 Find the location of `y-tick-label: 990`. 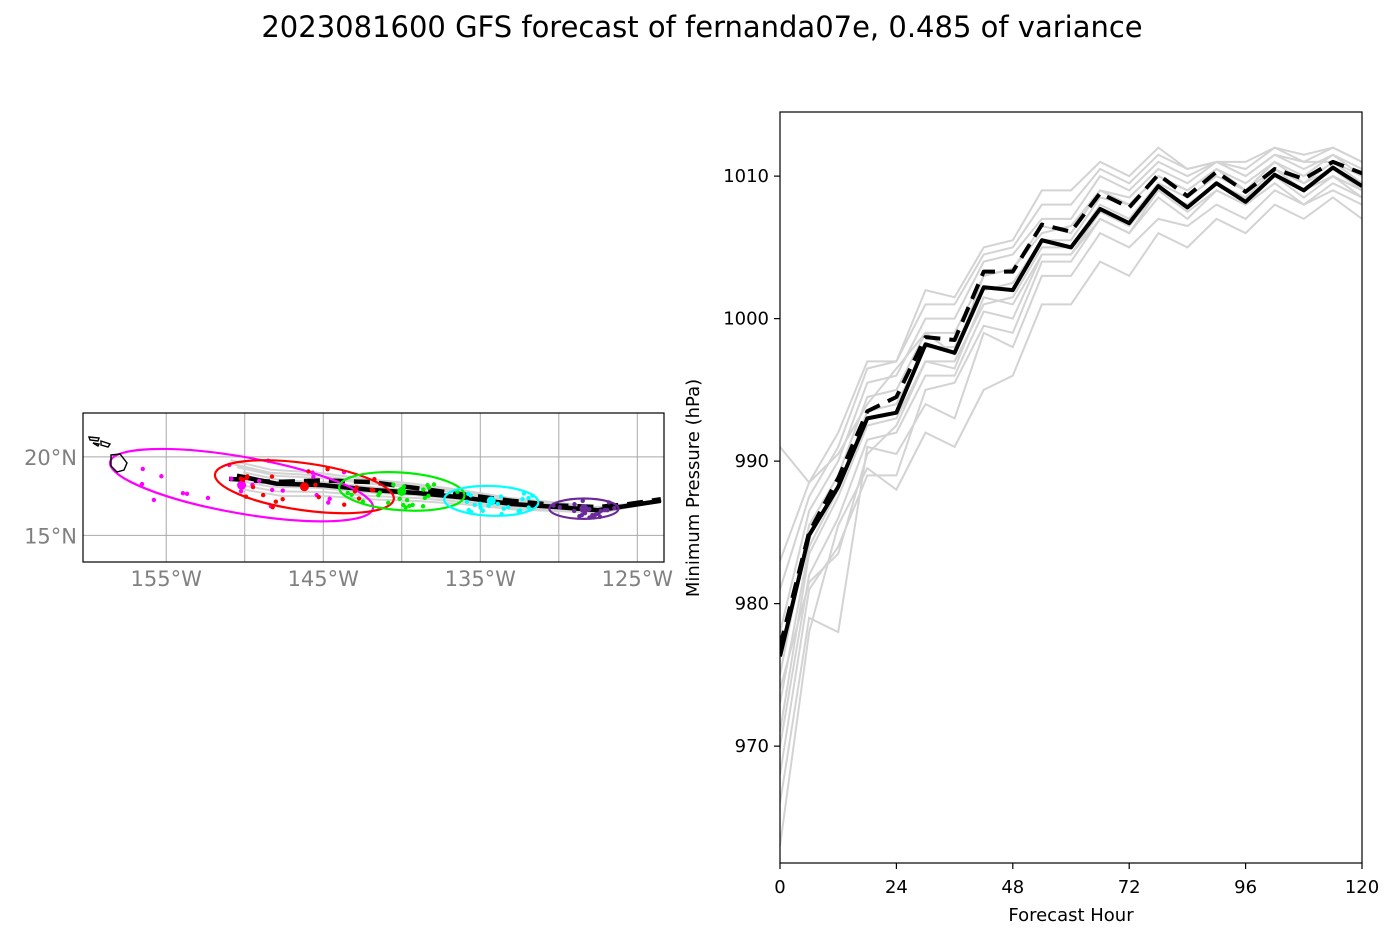

y-tick-label: 990 is located at coordinates (752, 461).